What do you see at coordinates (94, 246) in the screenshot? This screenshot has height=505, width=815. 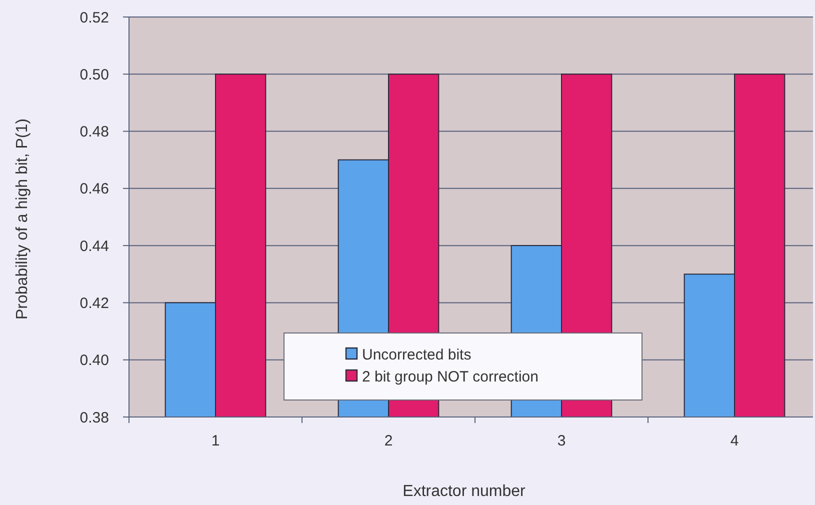 I see `y-tick-label: 0.44` at bounding box center [94, 246].